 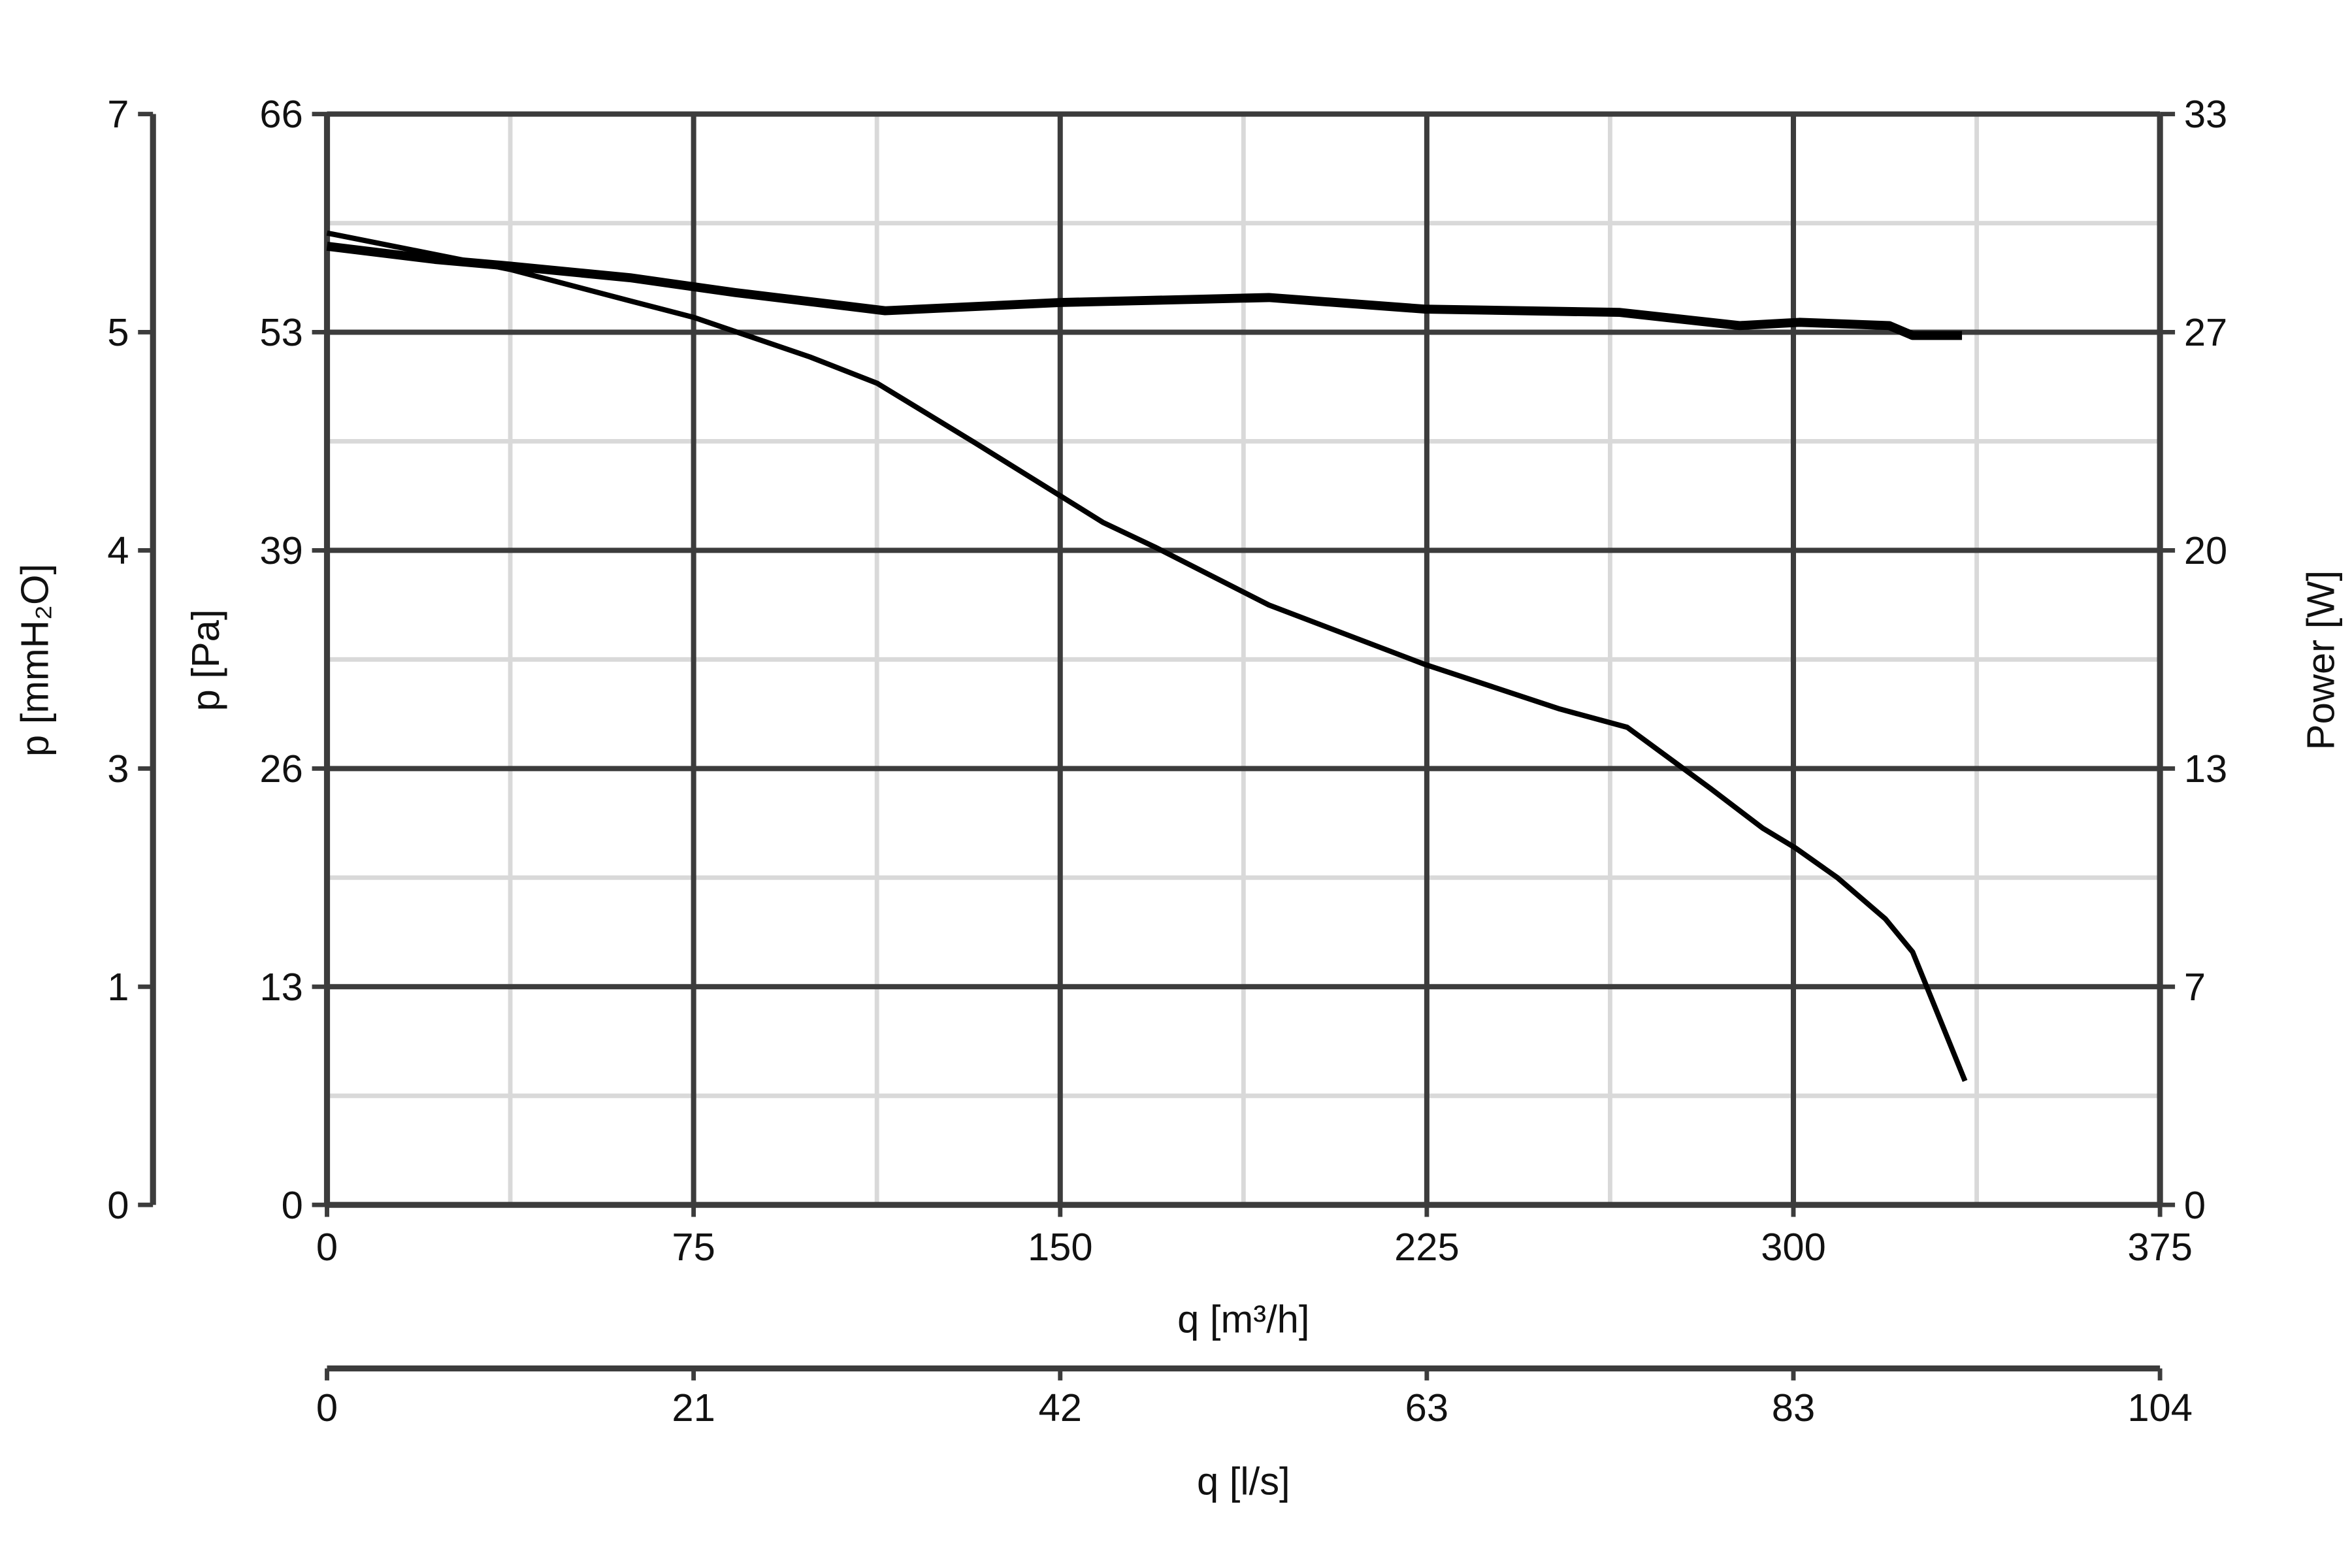 I want to click on y3-tick-label: 0, so click(x=2195, y=1205).